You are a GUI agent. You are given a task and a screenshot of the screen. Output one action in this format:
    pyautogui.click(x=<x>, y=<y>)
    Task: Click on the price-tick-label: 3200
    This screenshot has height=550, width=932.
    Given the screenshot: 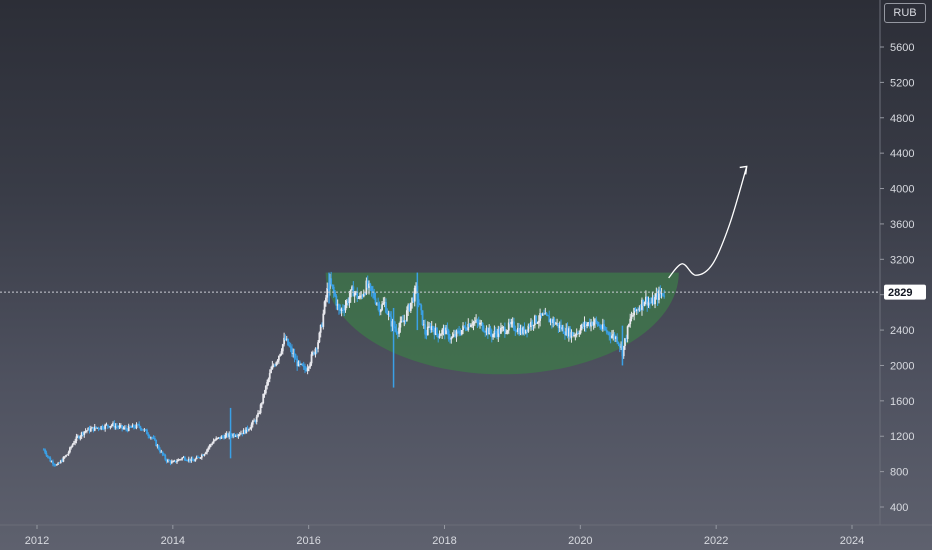 What is the action you would take?
    pyautogui.click(x=902, y=260)
    